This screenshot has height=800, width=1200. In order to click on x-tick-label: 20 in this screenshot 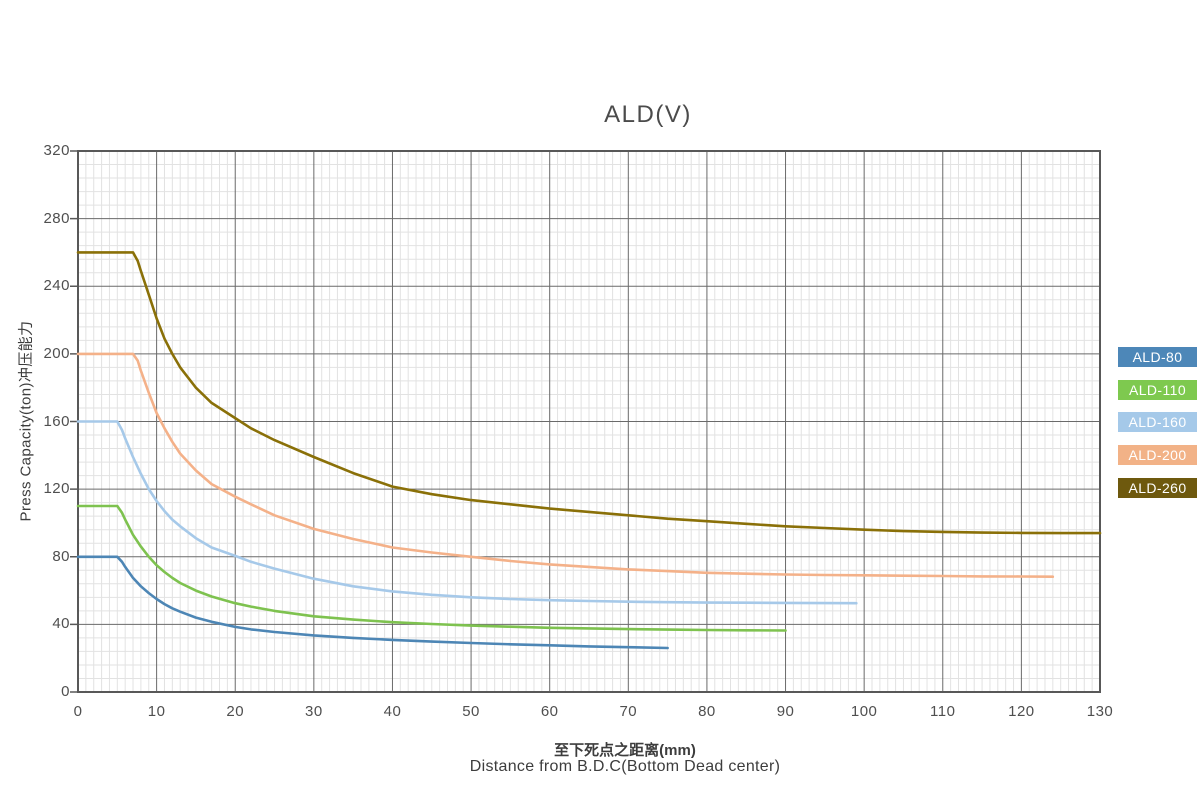, I will do `click(235, 711)`.